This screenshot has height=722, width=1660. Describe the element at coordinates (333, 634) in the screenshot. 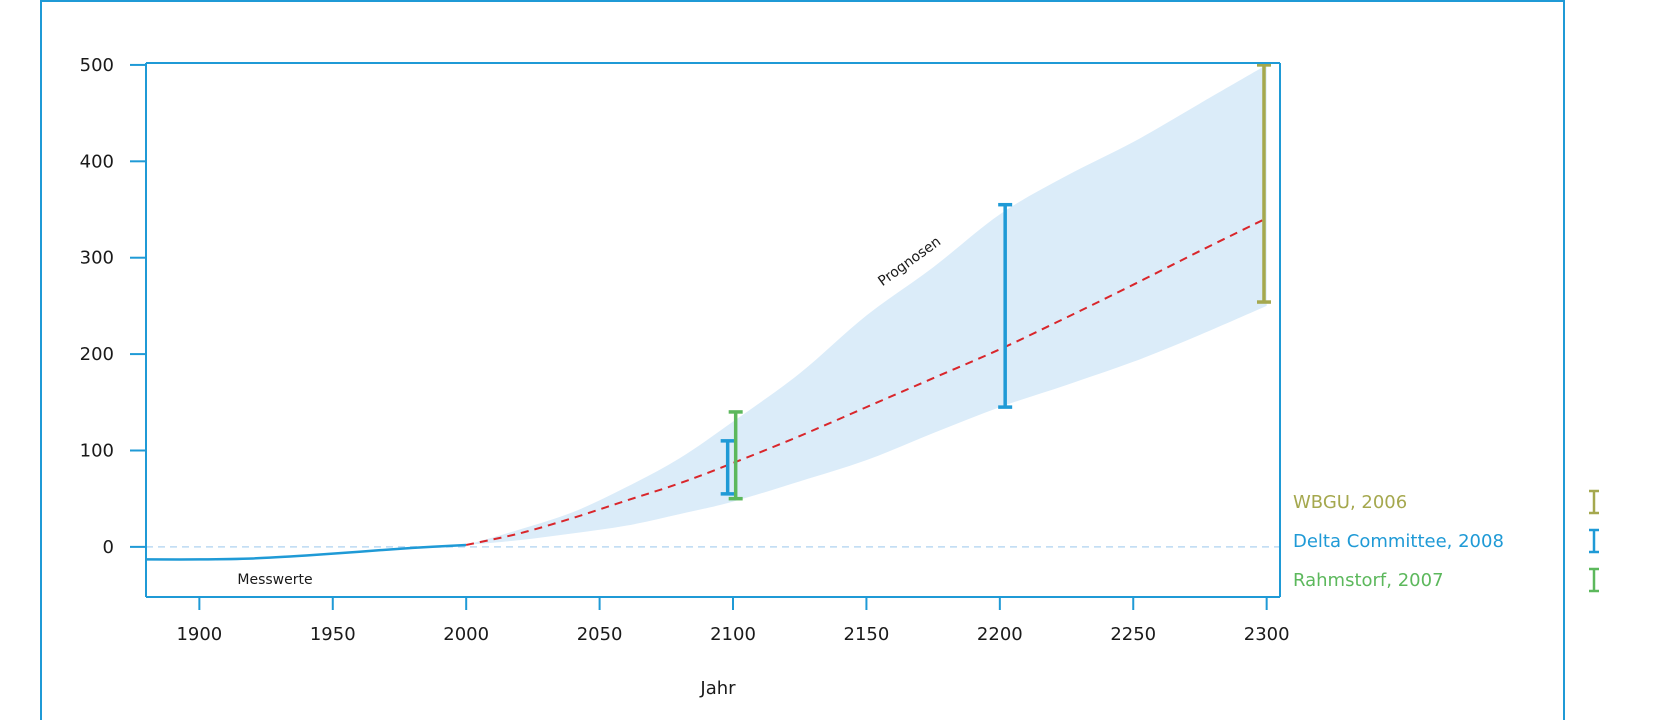

I see `x-tick-label: 1950` at that location.